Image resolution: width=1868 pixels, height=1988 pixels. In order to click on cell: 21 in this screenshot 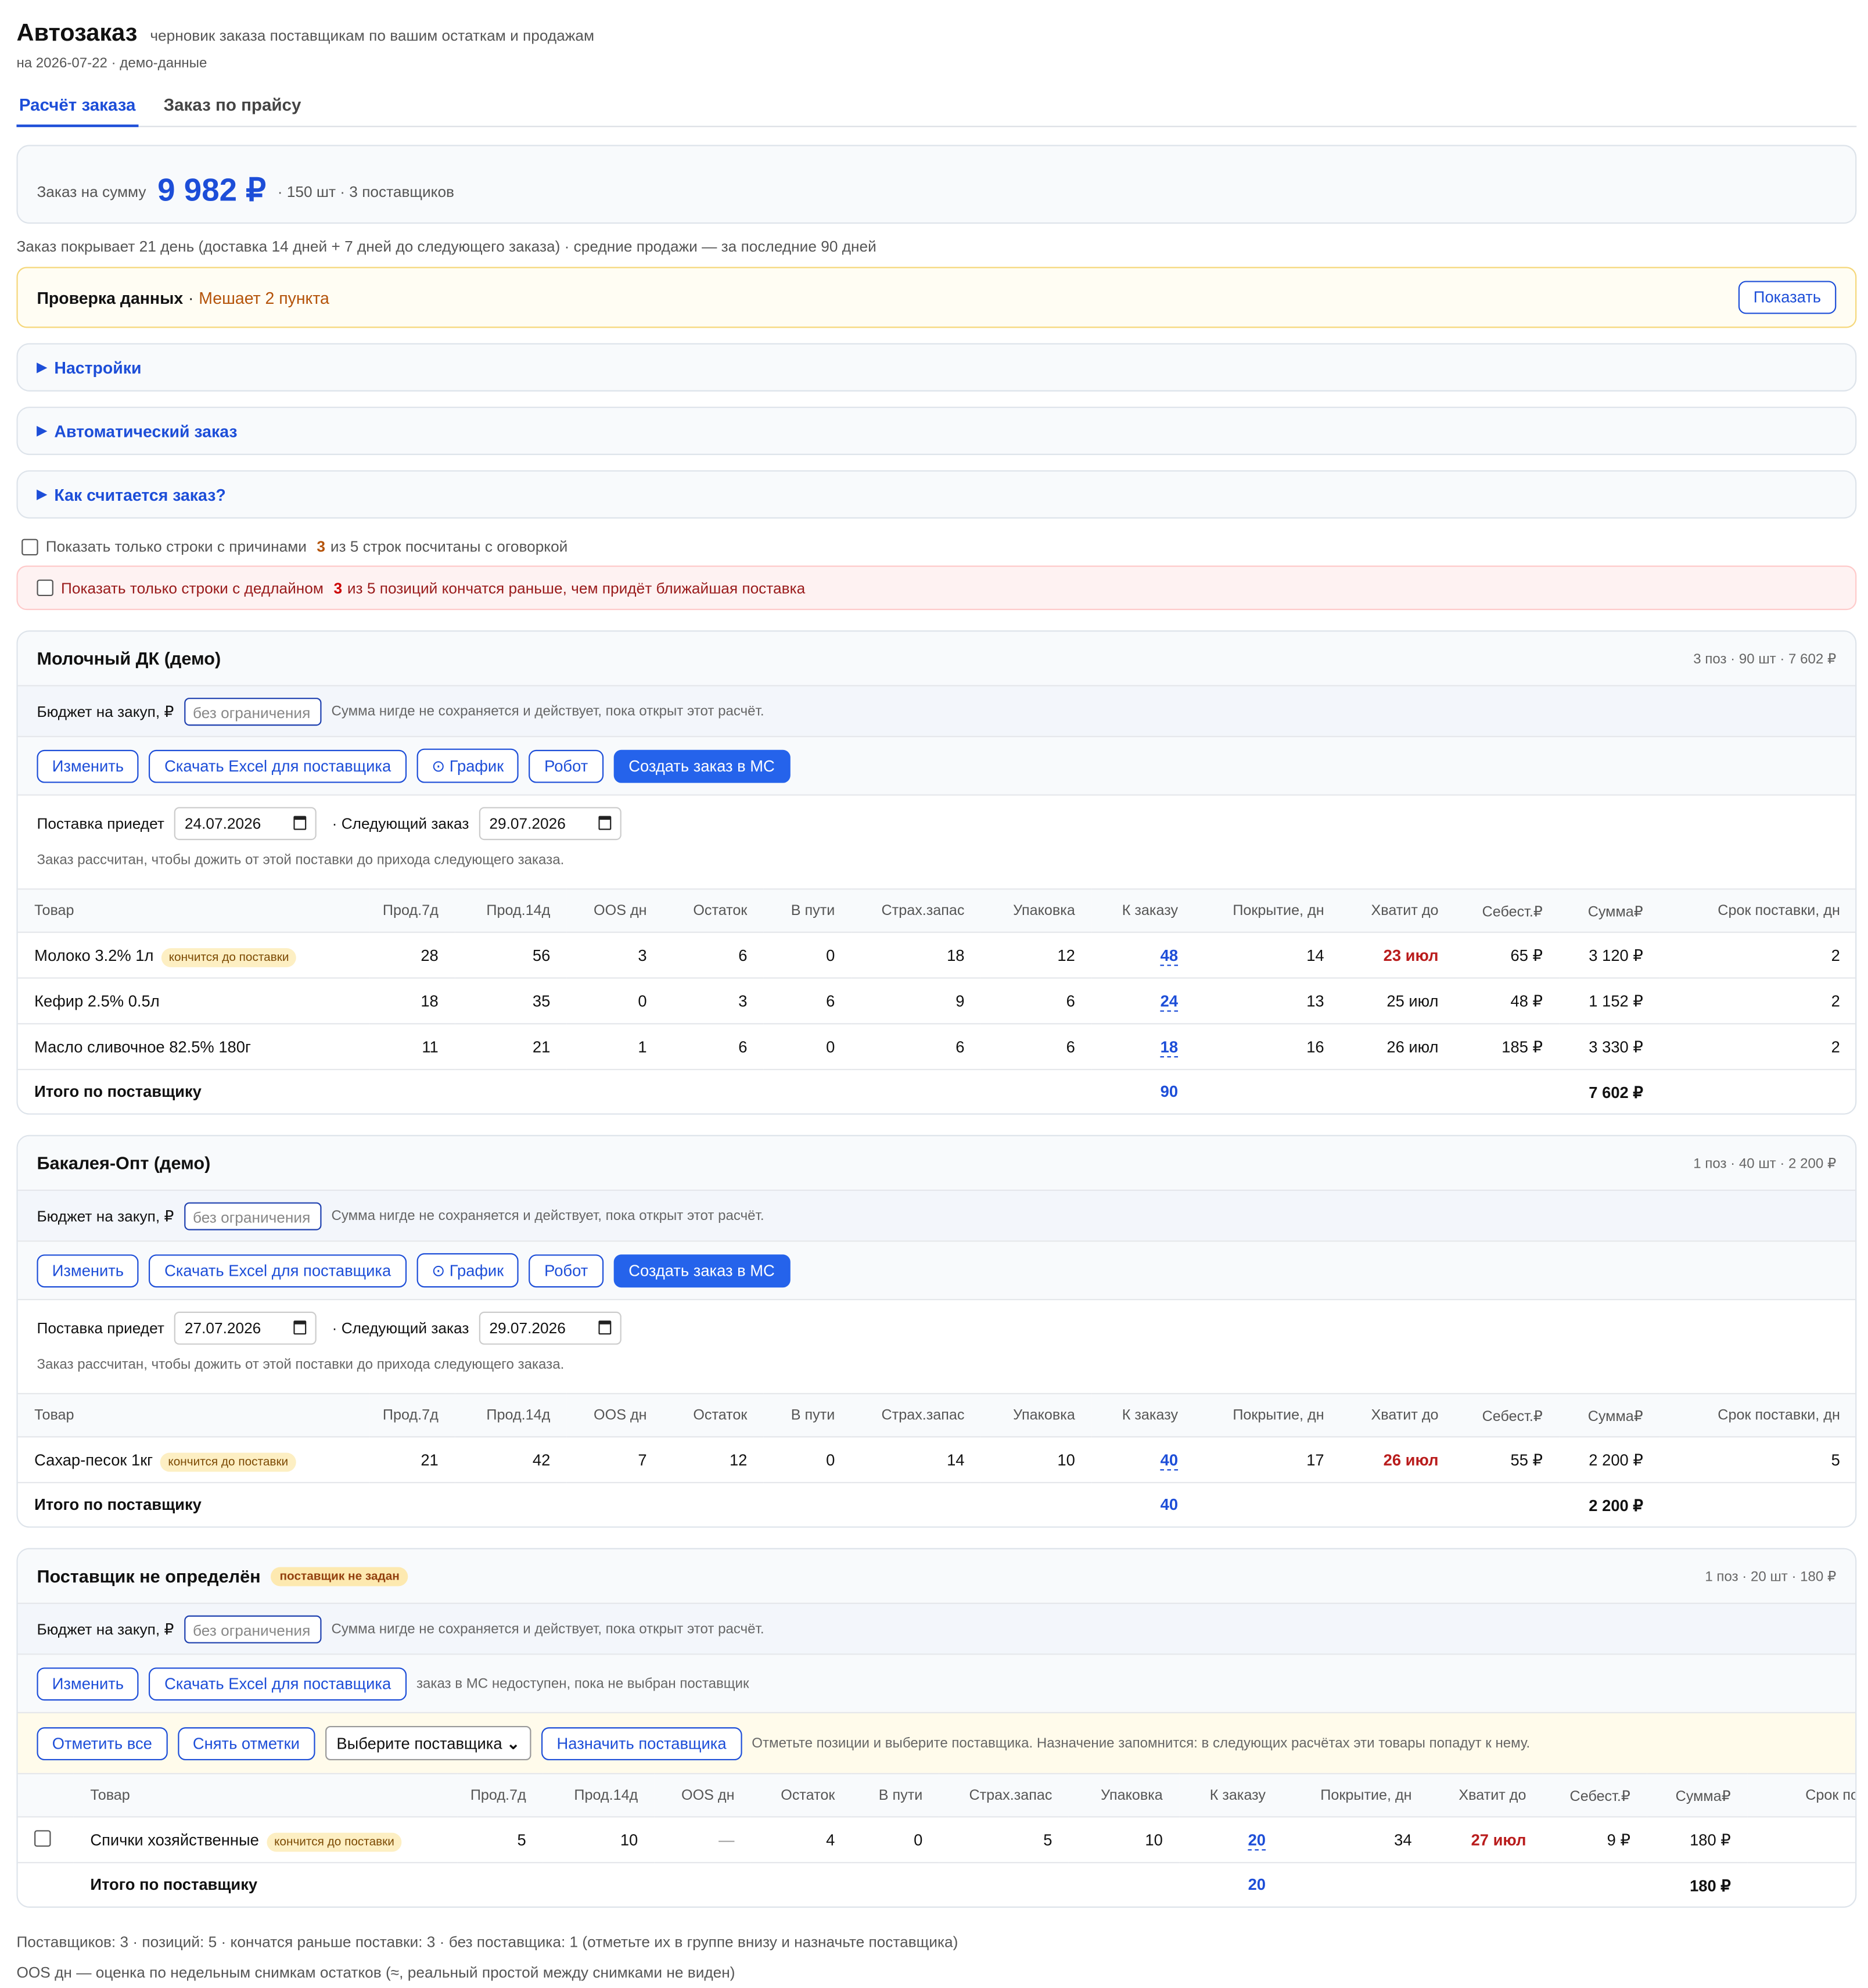, I will do `click(412, 1459)`.